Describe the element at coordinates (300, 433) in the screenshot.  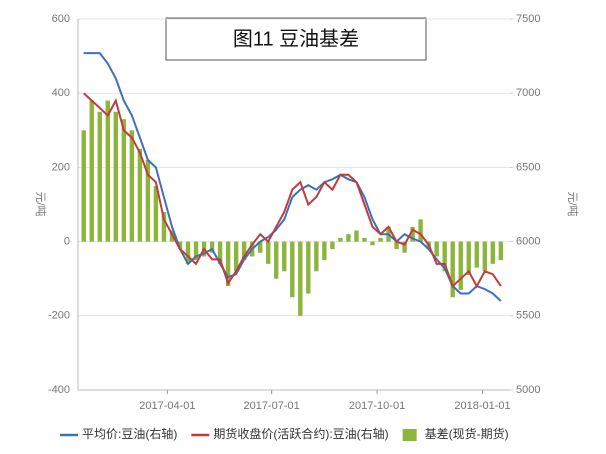
I see `legend-label: 期货收盘价(活跃合约):豆油(右轴)` at that location.